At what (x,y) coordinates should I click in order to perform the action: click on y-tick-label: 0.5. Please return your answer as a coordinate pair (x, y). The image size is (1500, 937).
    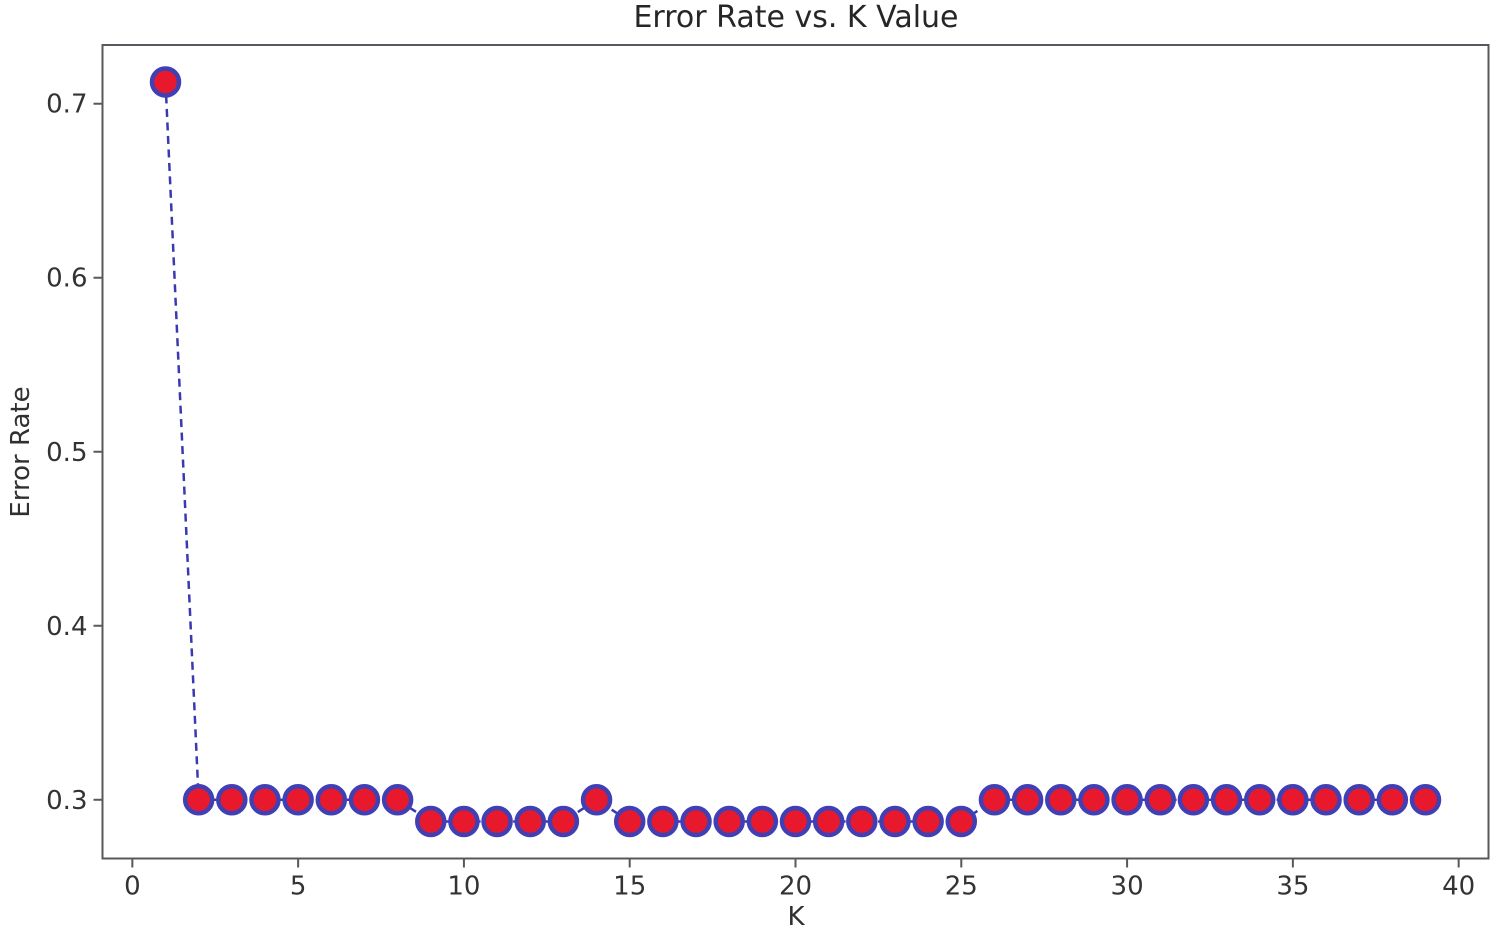
    Looking at the image, I should click on (66, 453).